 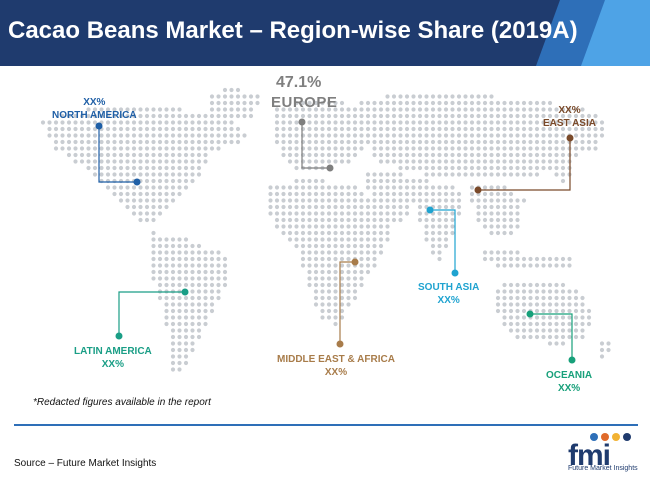 I want to click on label-east-asia: XX% EAST ASIA, so click(x=569, y=117).